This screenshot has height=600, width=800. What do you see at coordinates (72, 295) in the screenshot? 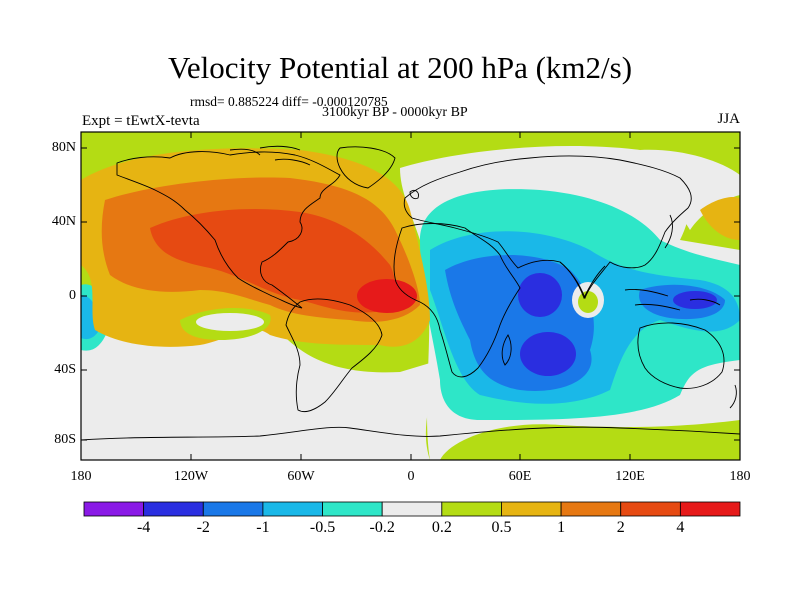
I see `lat-tick-label: 0` at bounding box center [72, 295].